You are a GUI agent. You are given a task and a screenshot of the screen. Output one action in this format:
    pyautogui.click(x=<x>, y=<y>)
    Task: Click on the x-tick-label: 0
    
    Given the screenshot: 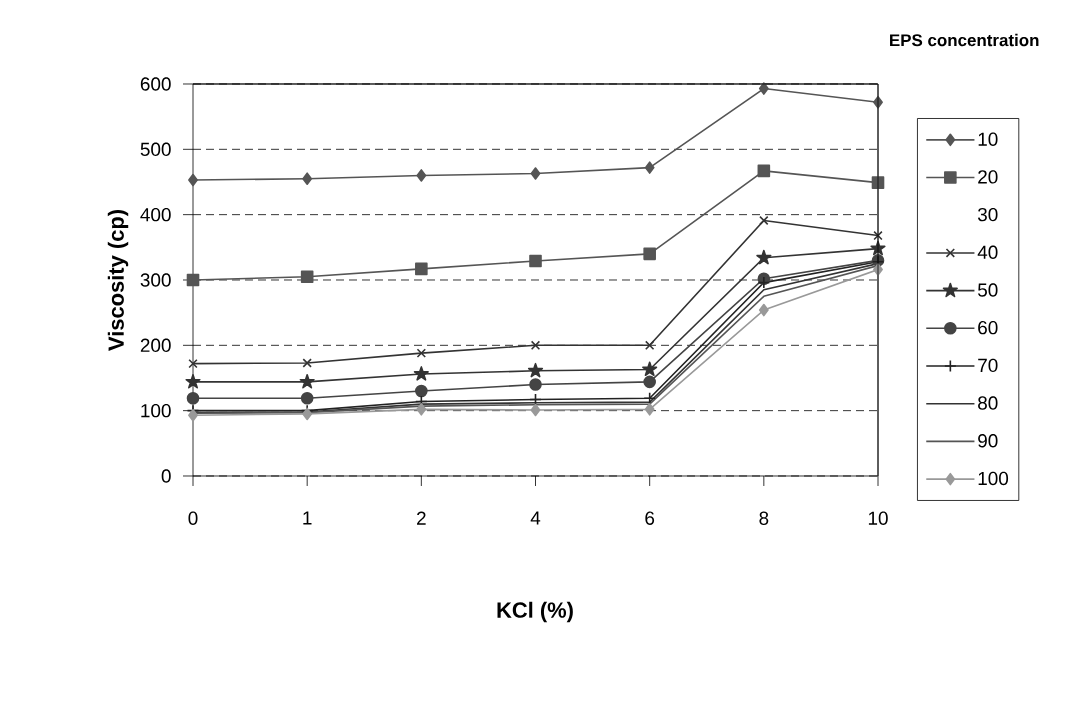 What is the action you would take?
    pyautogui.click(x=193, y=518)
    